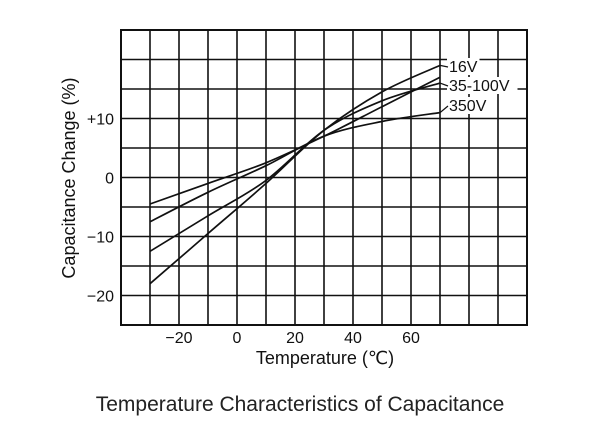 The width and height of the screenshot is (600, 433). I want to click on y-tick-label: −10, so click(100, 238).